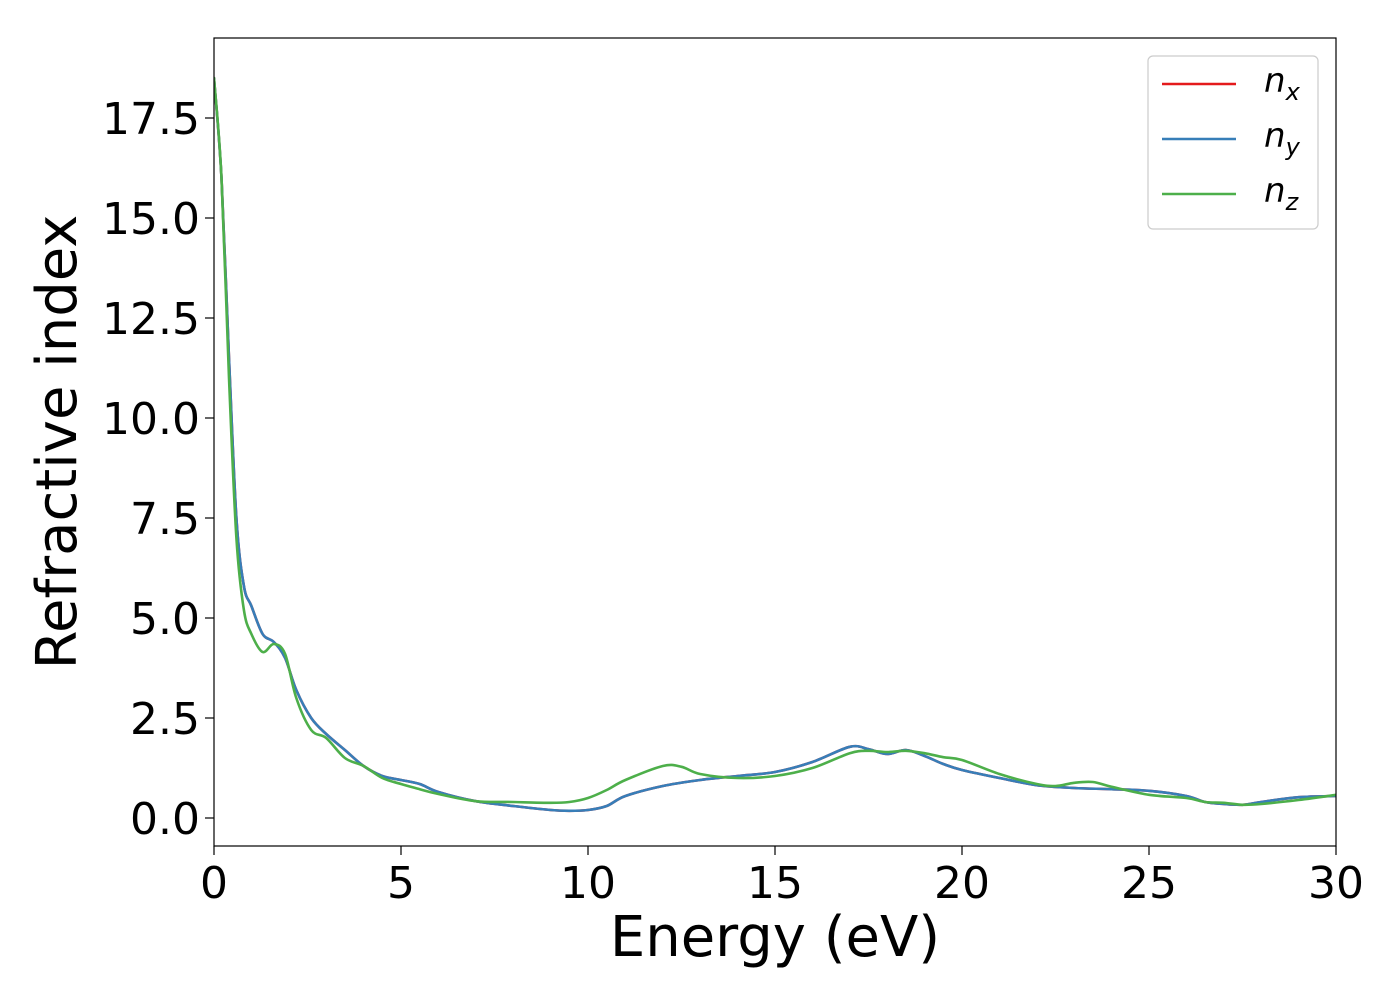  I want to click on x-tick-label: 5, so click(401, 883).